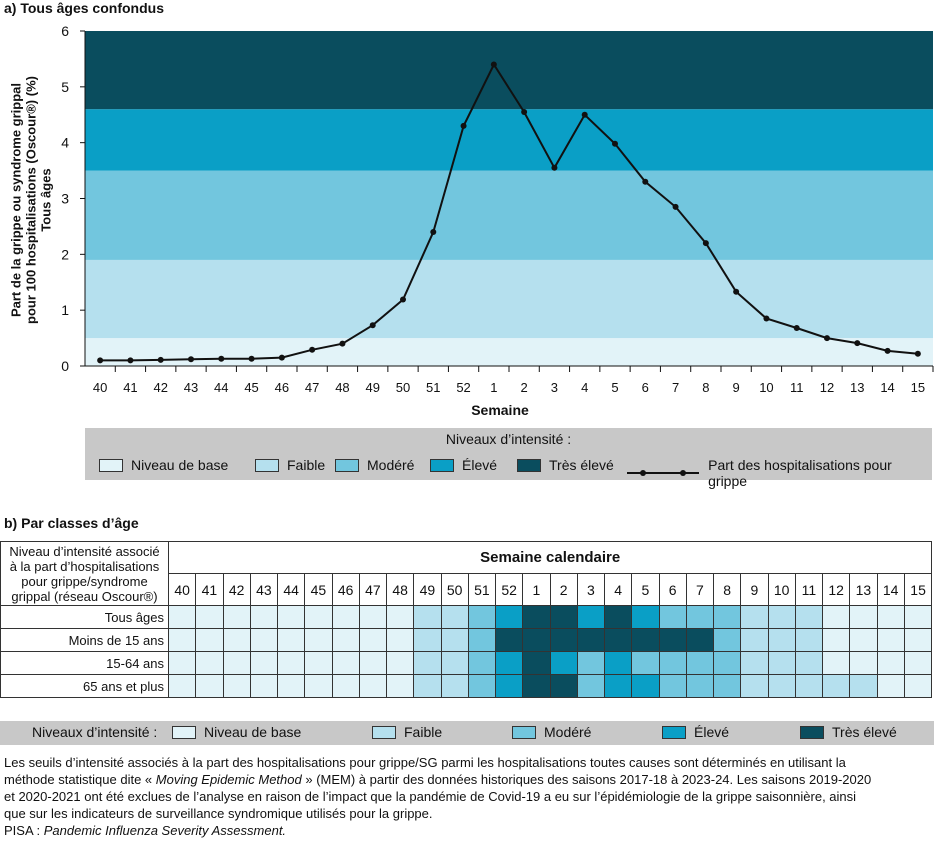 The height and width of the screenshot is (843, 934). Describe the element at coordinates (84, 686) in the screenshot. I see `heatmap-row-label: 65 ans et plus` at that location.